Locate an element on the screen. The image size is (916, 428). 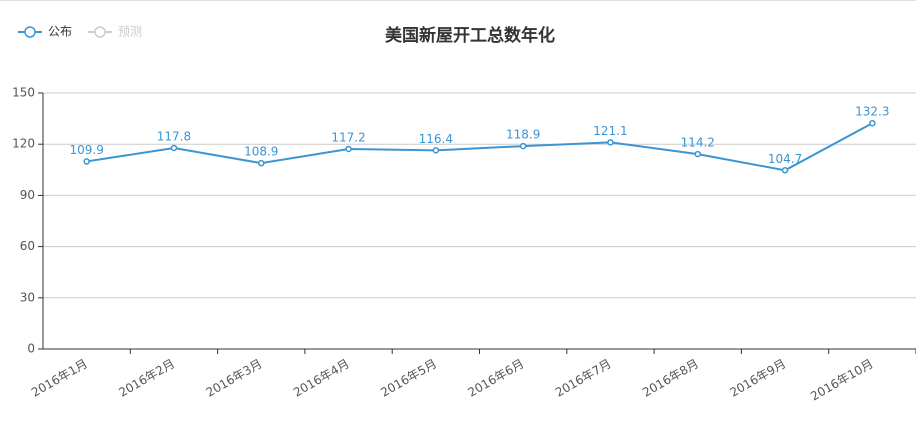
y-tick-label: 0 is located at coordinates (31, 349).